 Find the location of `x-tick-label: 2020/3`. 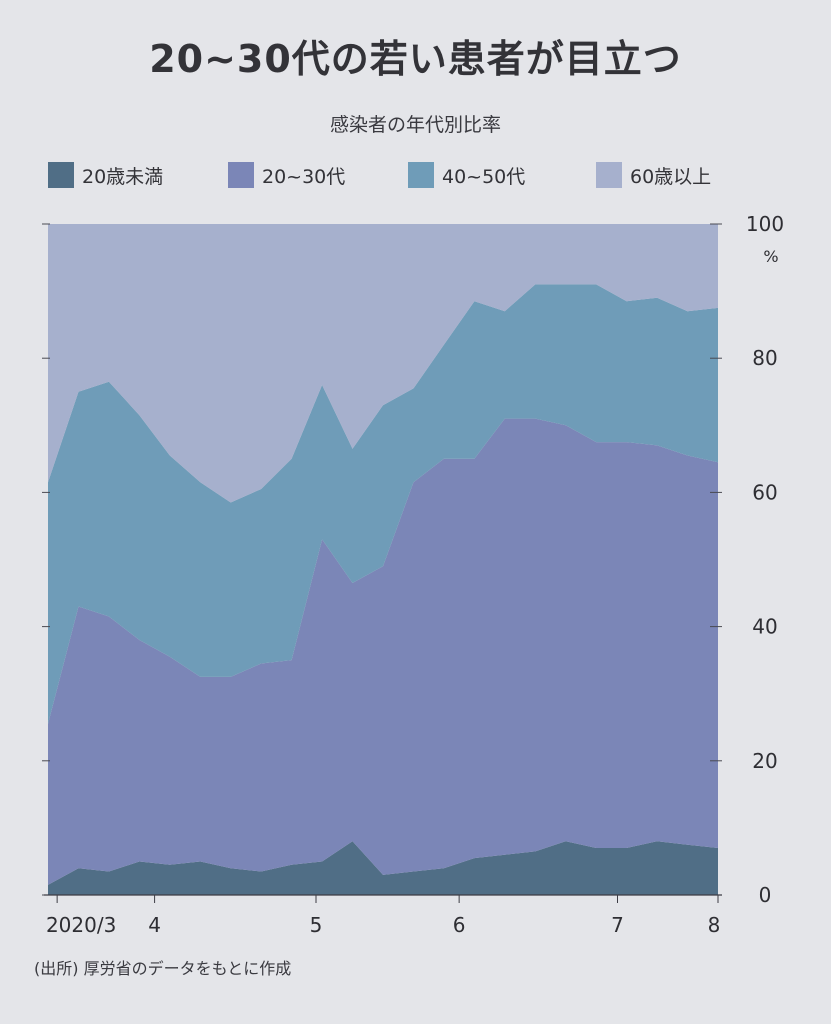

x-tick-label: 2020/3 is located at coordinates (81, 925).